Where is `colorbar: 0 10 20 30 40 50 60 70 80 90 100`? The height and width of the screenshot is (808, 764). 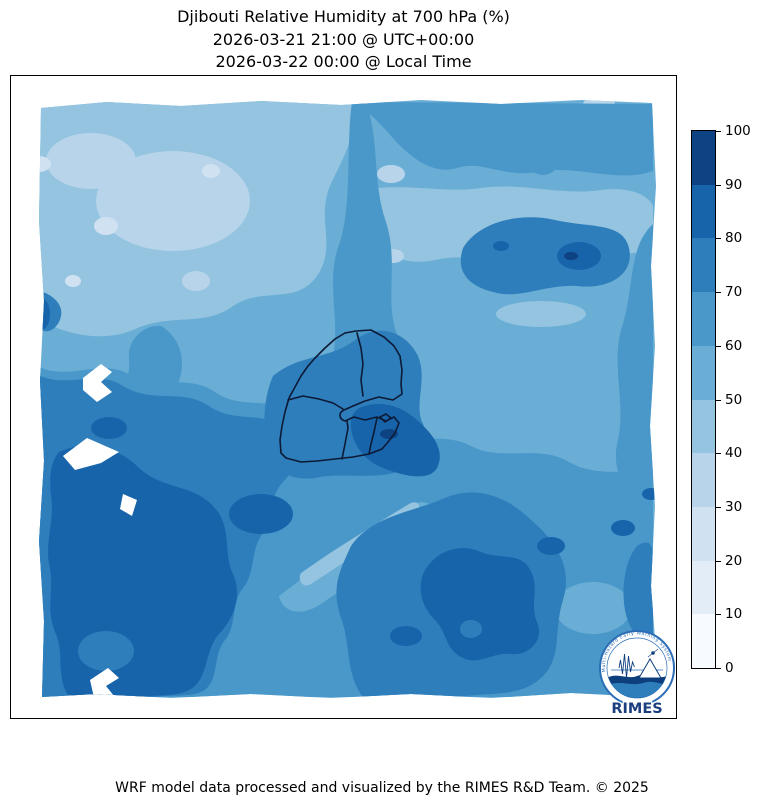
colorbar: 0 10 20 30 40 50 60 70 80 90 100 is located at coordinates (726, 399).